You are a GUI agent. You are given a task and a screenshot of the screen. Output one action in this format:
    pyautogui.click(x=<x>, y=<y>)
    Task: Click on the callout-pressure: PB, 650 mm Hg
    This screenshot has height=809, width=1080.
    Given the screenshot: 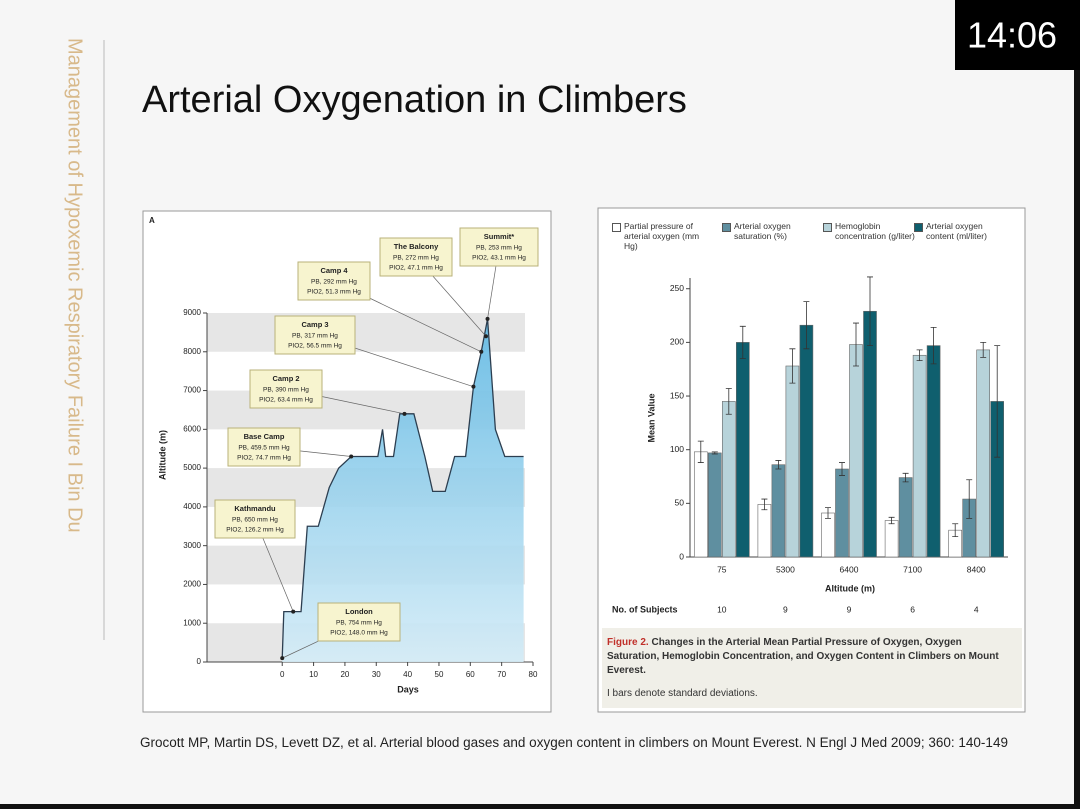 What is the action you would take?
    pyautogui.click(x=255, y=520)
    